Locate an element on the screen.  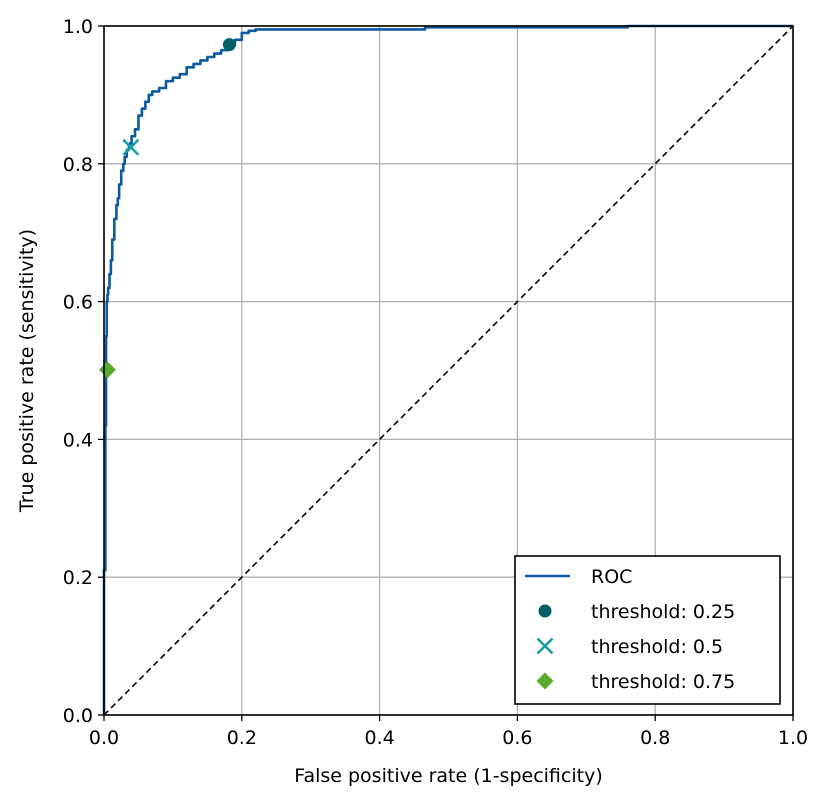
y-tick-label: 0.6 is located at coordinates (78, 303).